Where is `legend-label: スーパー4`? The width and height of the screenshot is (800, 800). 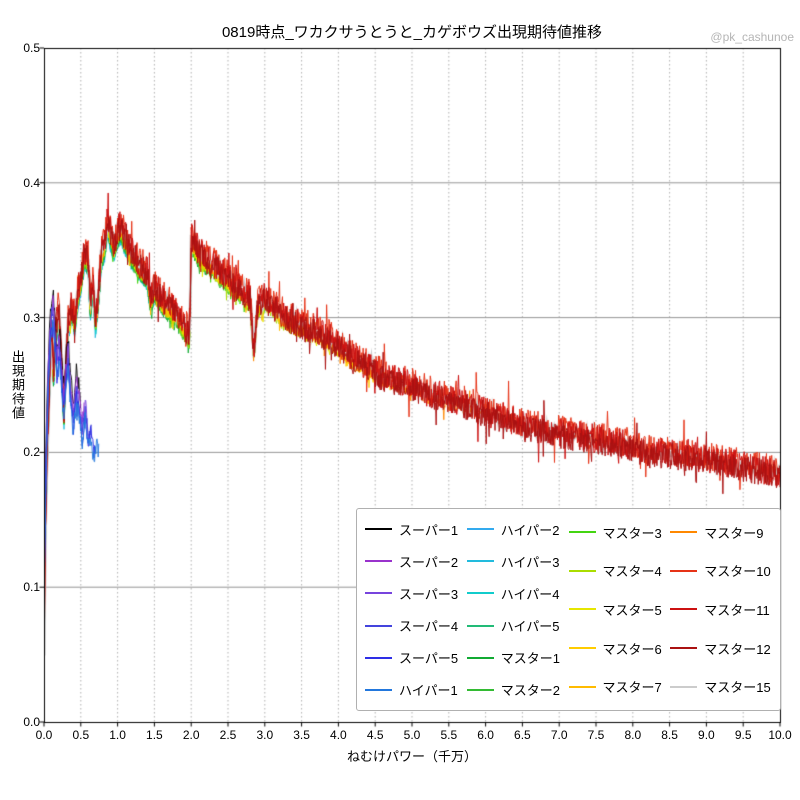 legend-label: スーパー4 is located at coordinates (429, 627).